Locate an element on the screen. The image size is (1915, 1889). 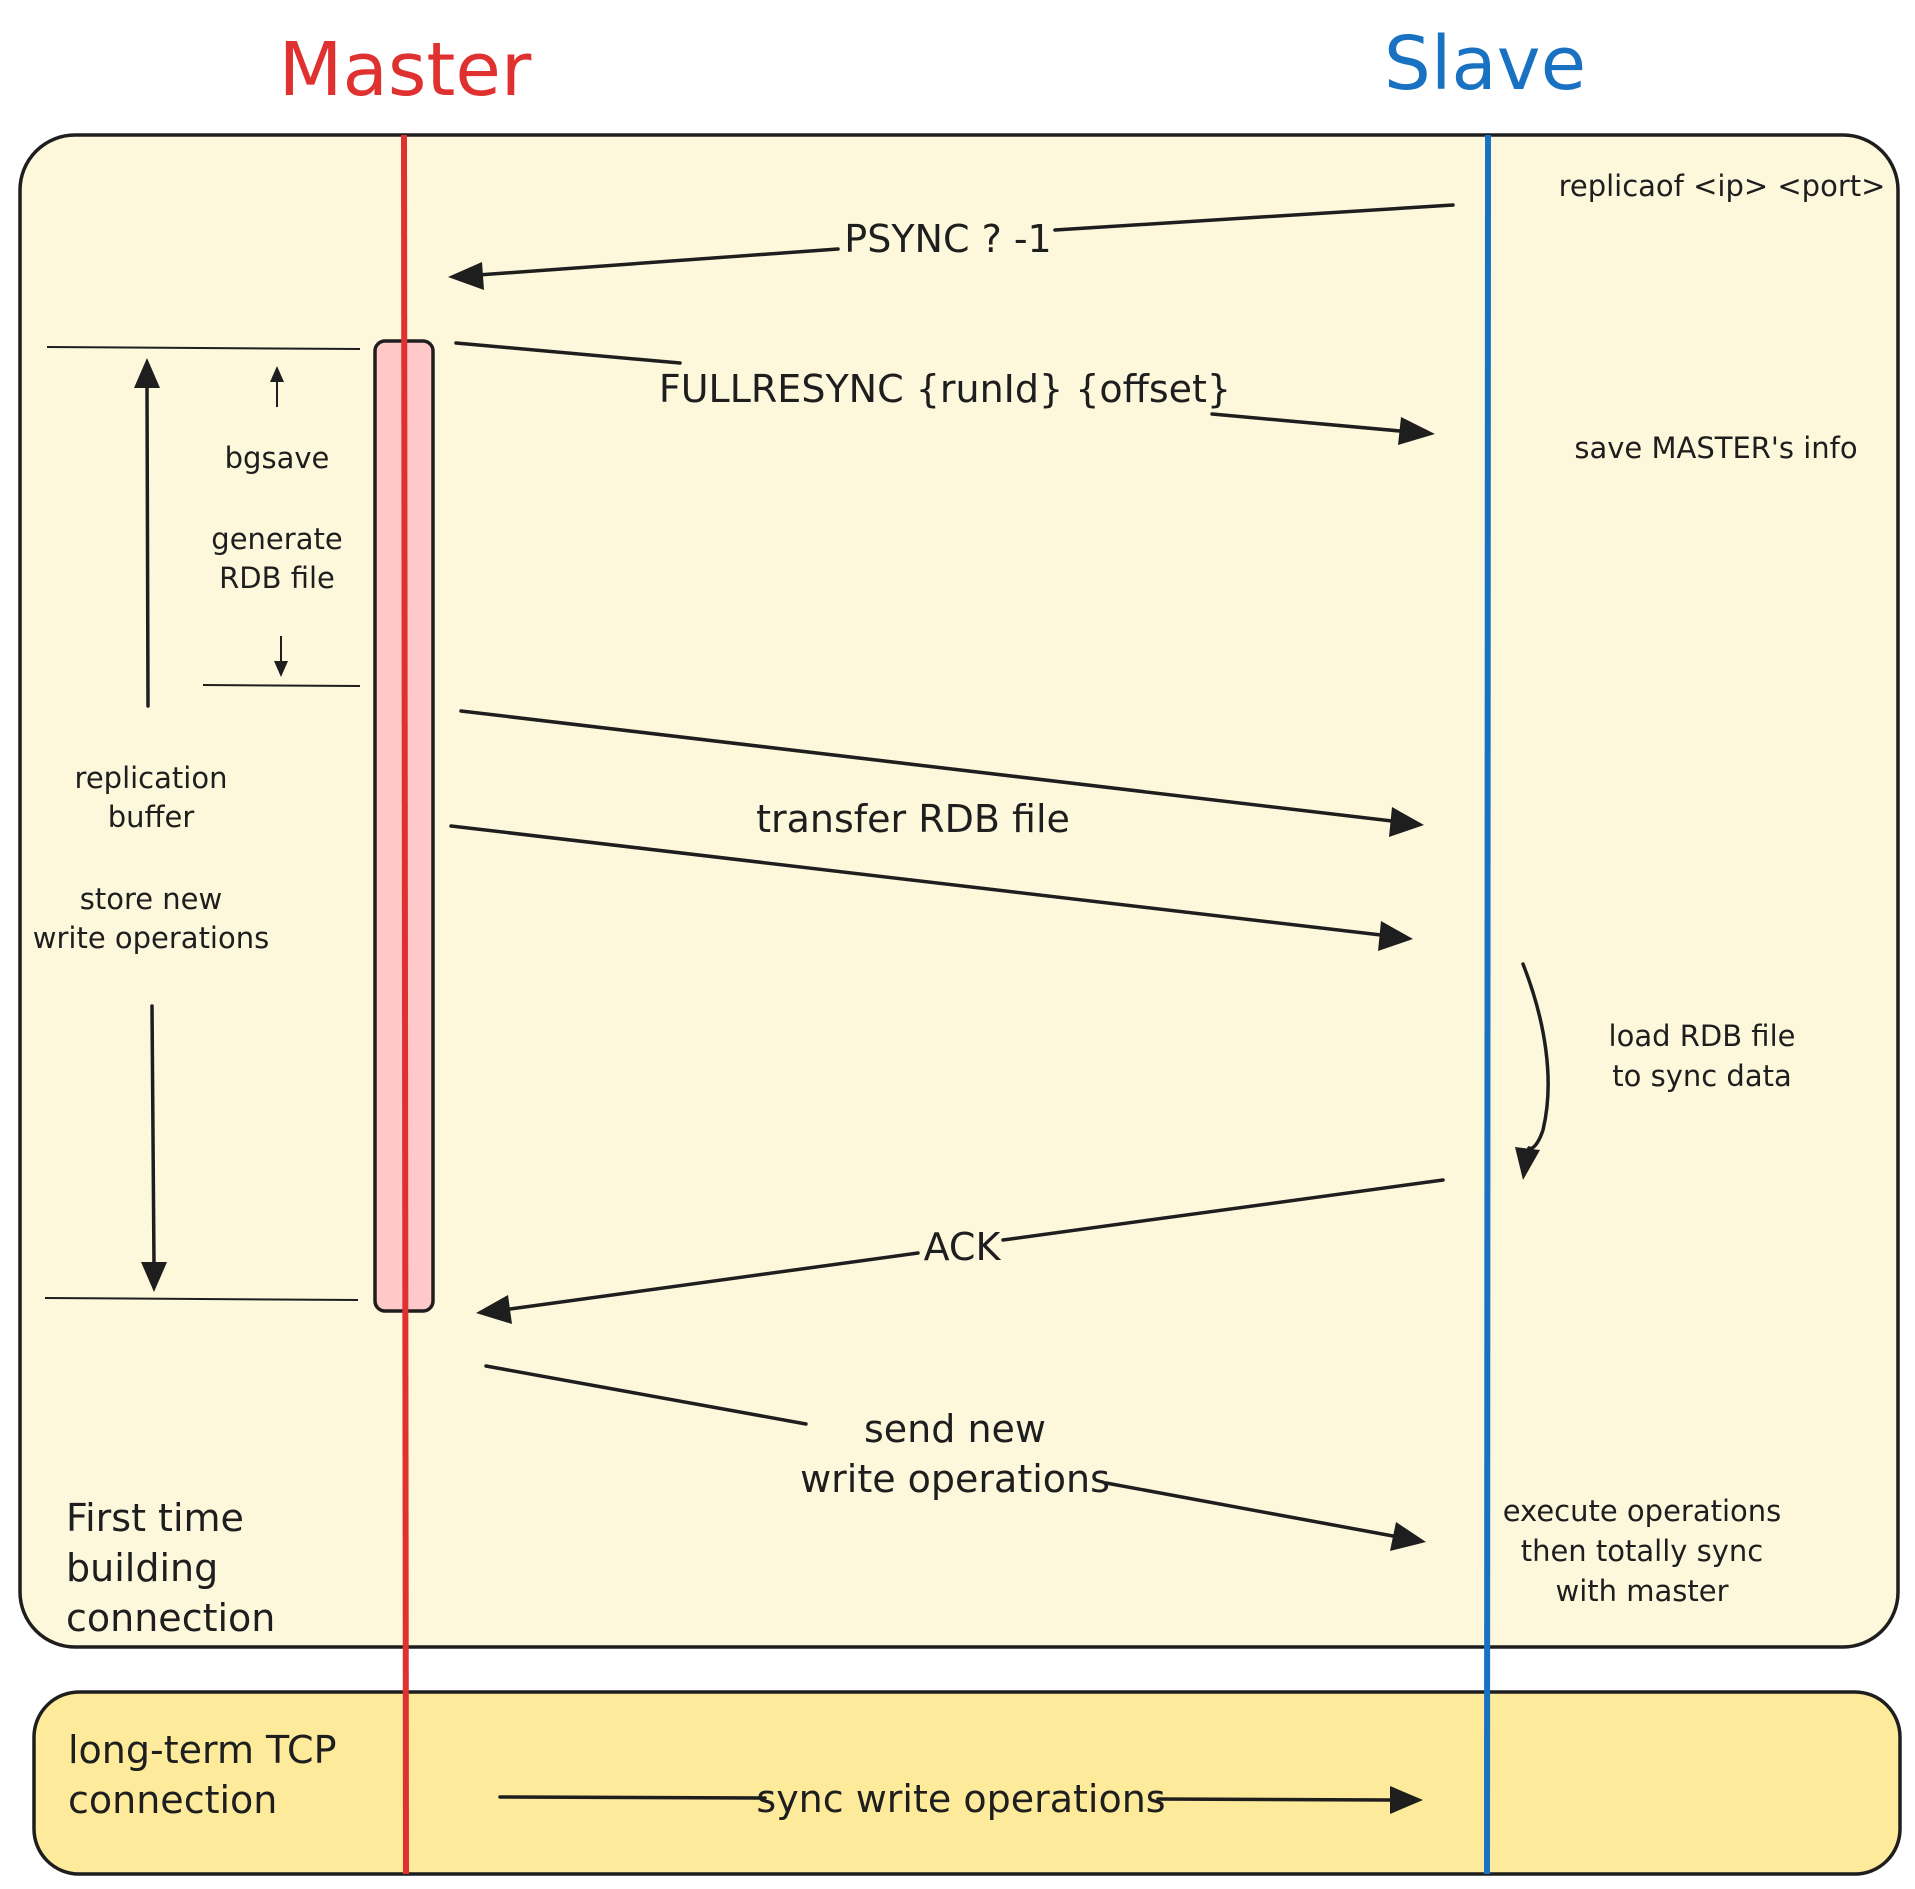
sync-writes-label: sync write operations is located at coordinates (960, 1799).